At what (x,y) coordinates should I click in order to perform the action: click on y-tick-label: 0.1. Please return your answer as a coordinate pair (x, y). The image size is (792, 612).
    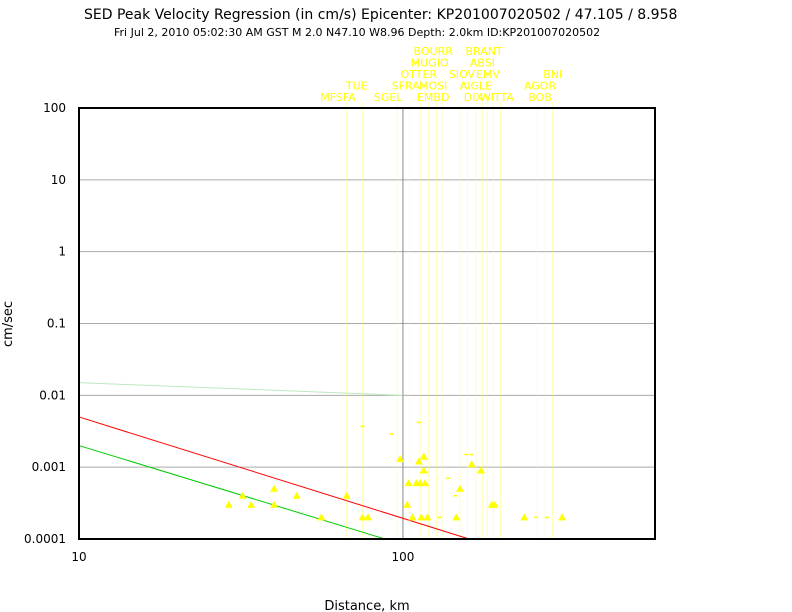
    Looking at the image, I should click on (56, 324).